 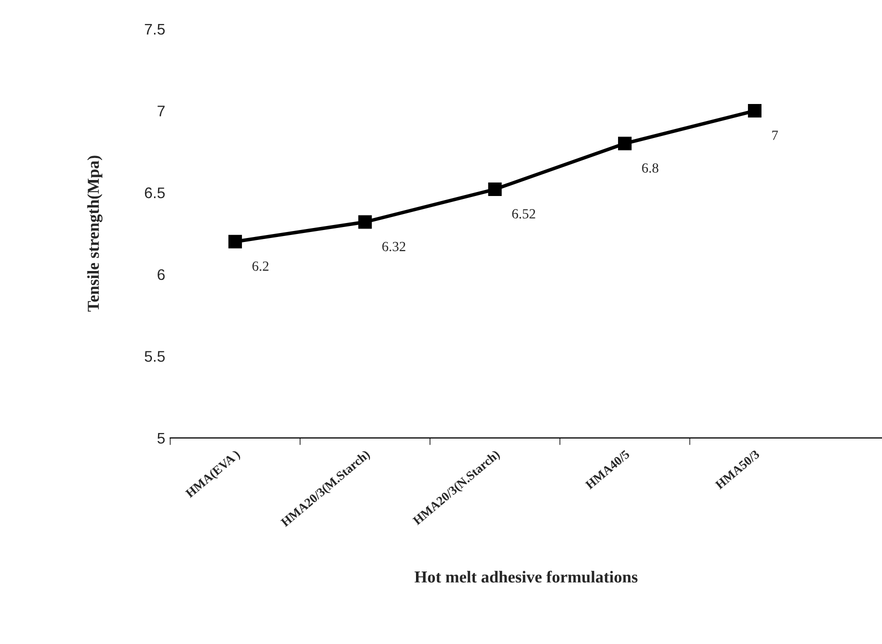 I want to click on data-label: 6.8, so click(x=650, y=168).